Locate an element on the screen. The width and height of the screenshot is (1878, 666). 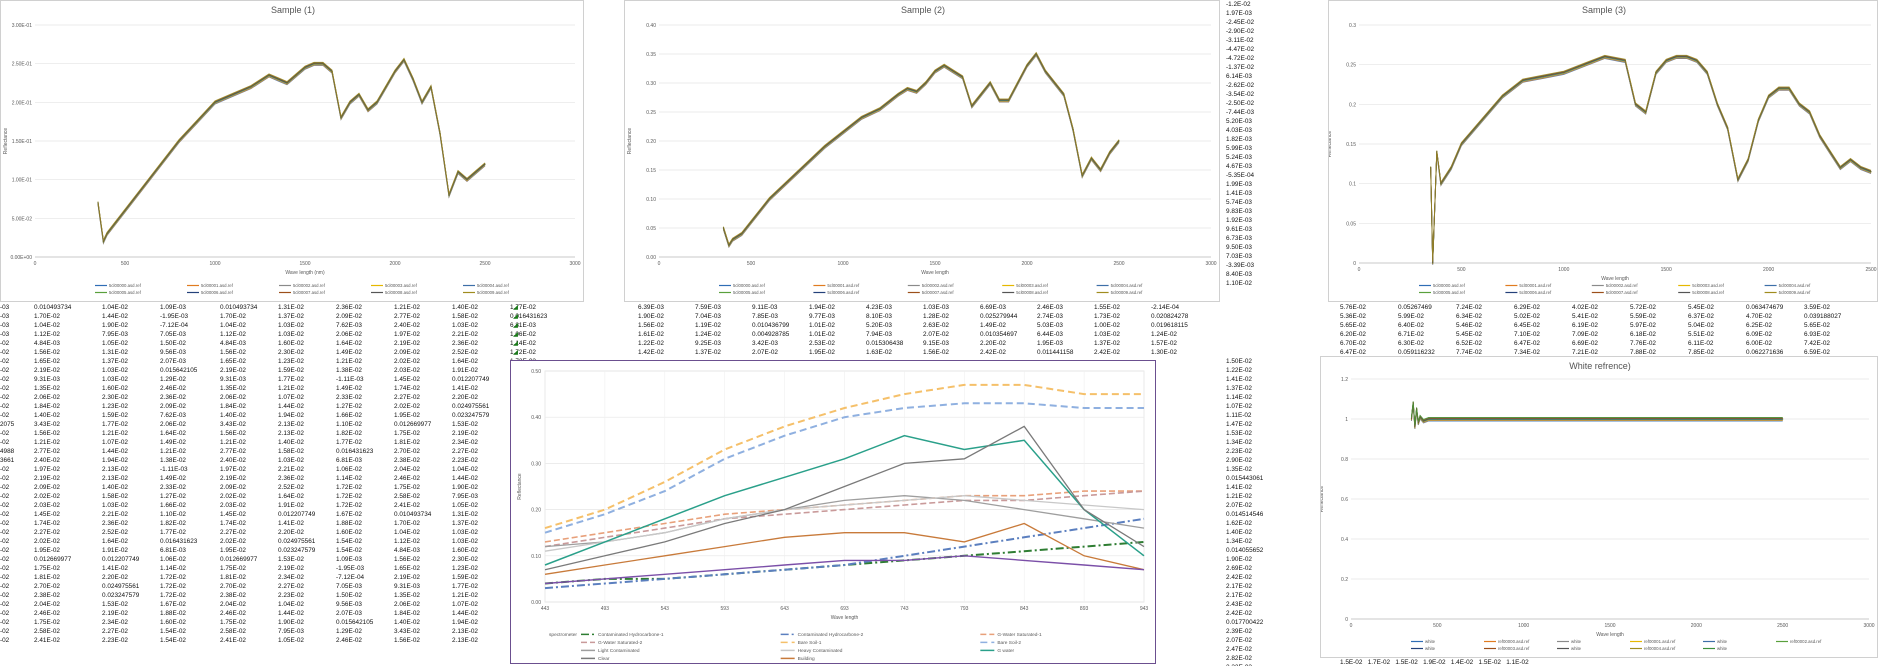
cell: 1.58E-02 is located at coordinates (115, 496).